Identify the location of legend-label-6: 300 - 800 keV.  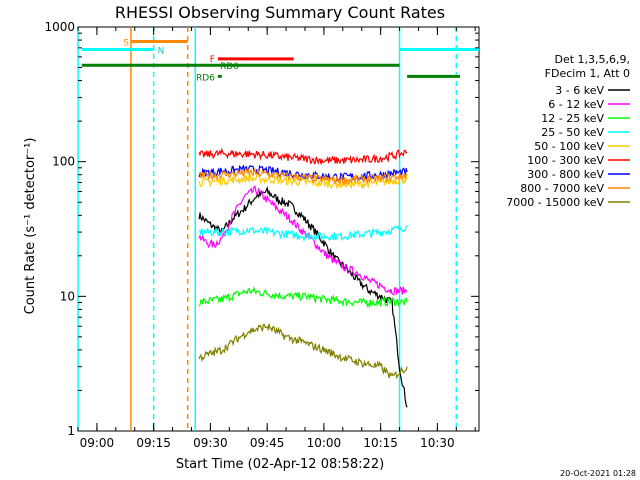
(565, 174).